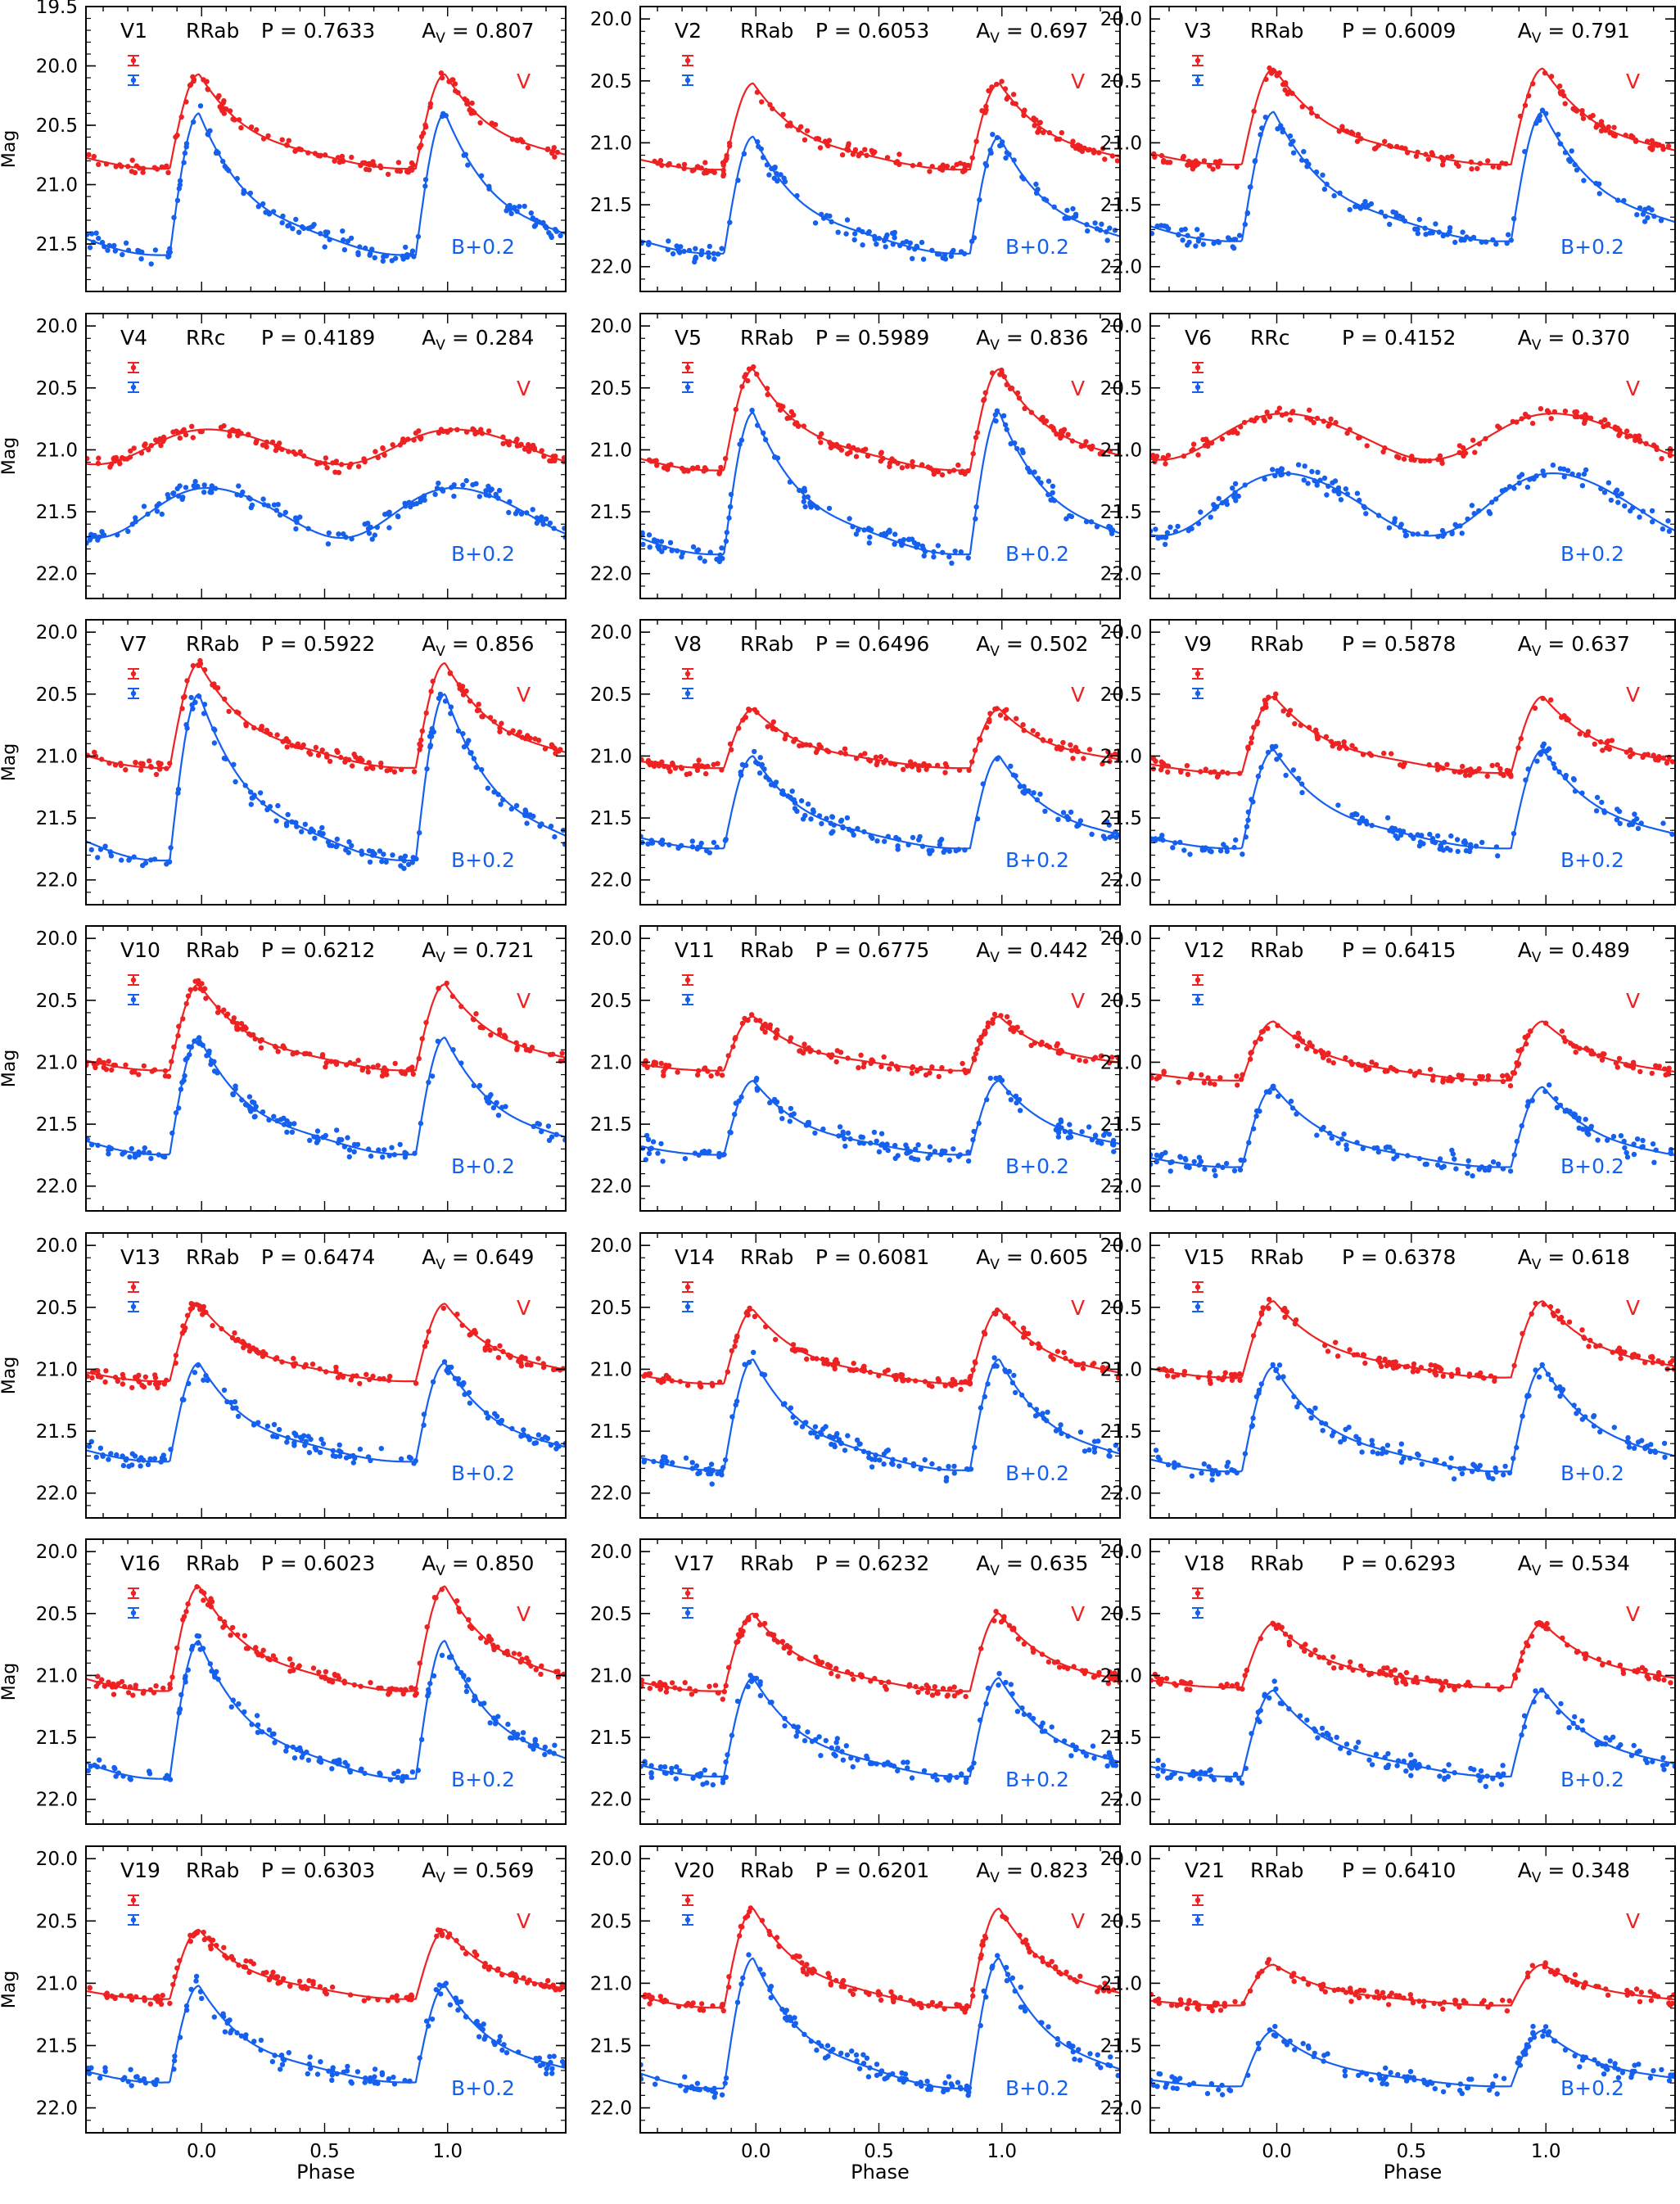  Describe the element at coordinates (1198, 387) in the screenshot. I see `error-bar-point` at that location.